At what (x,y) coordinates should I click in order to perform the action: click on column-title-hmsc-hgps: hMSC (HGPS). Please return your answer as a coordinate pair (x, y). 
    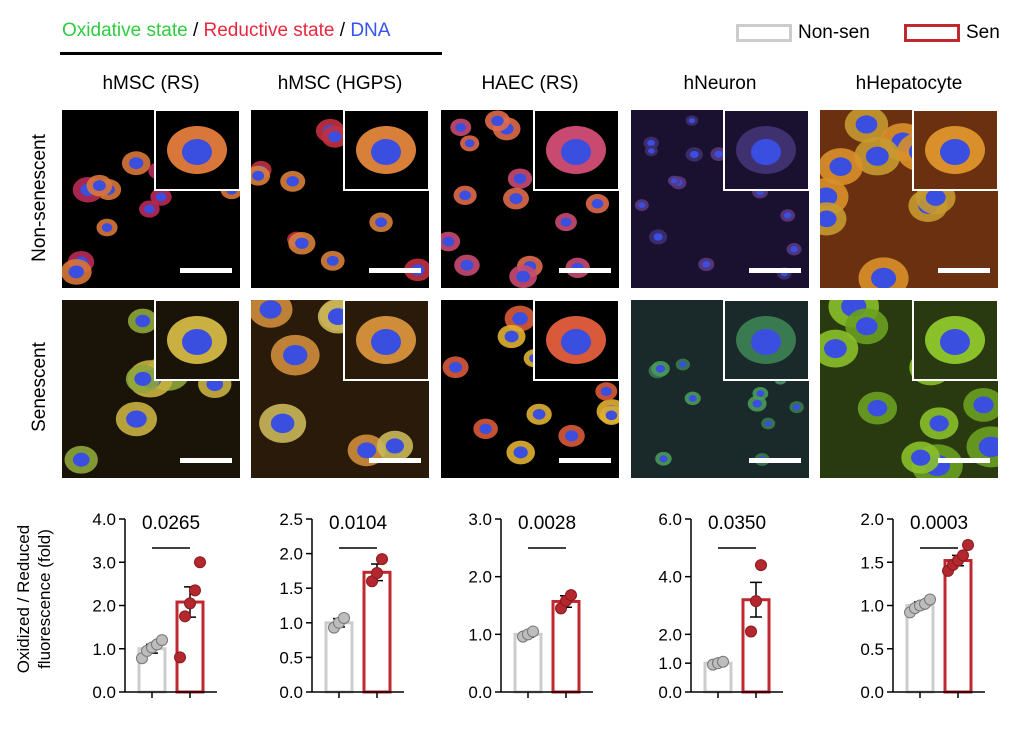
    Looking at the image, I should click on (340, 83).